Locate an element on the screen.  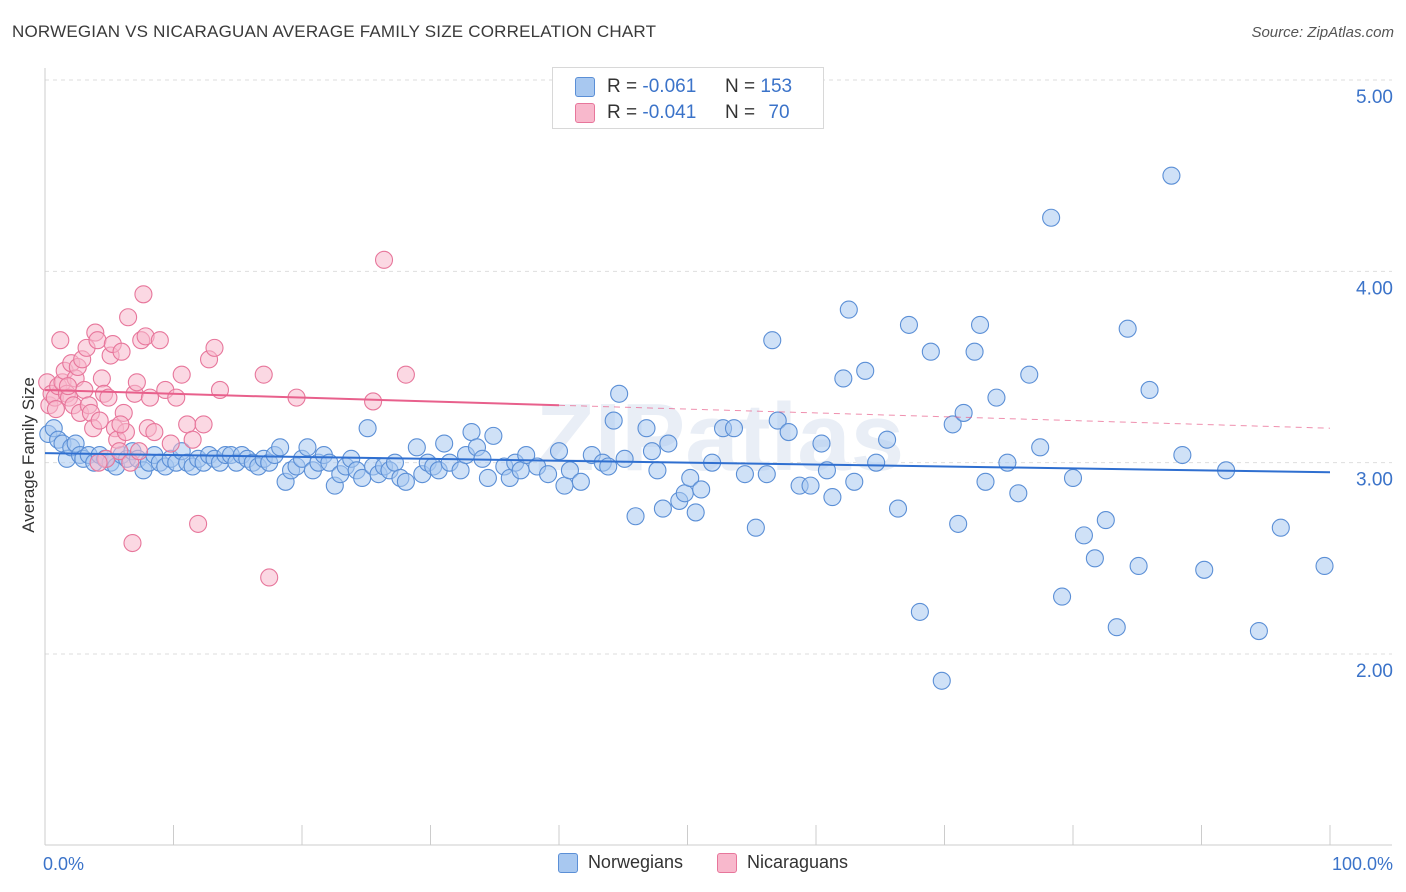
stat-legend-row-norwegians: R = -0.061 N = 153 is located at coordinates (683, 87).